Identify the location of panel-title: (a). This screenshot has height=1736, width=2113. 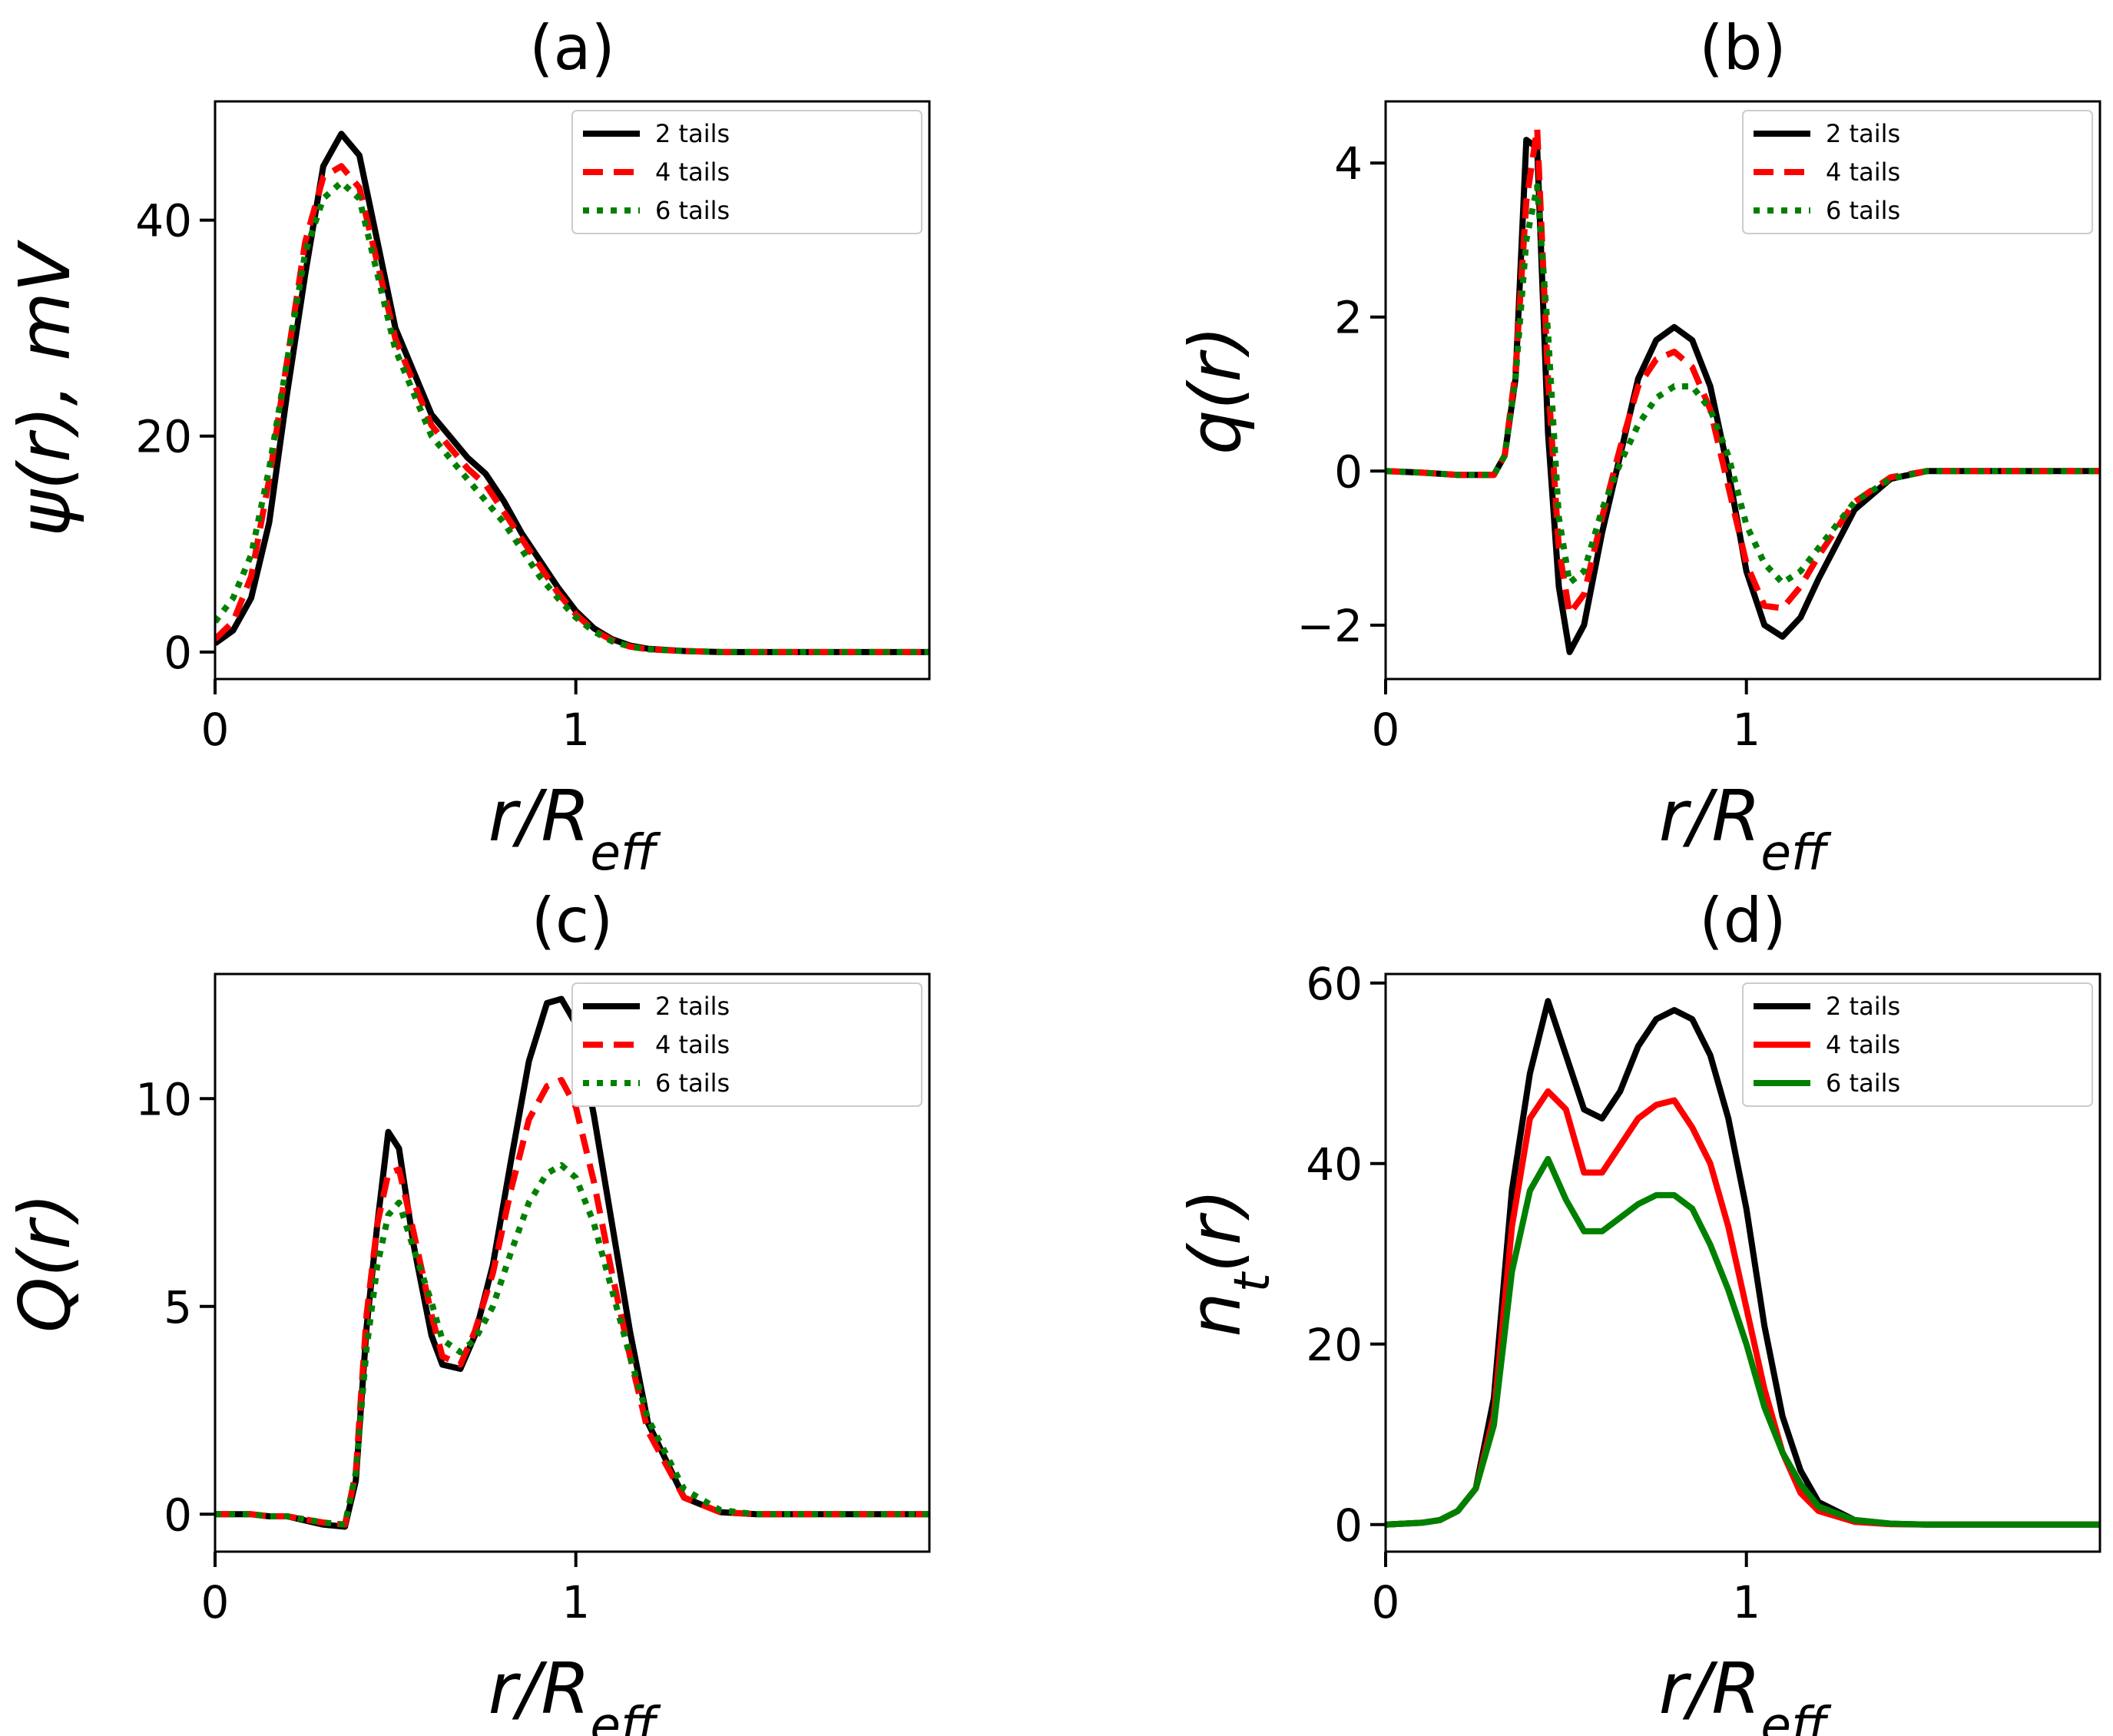
(571, 48).